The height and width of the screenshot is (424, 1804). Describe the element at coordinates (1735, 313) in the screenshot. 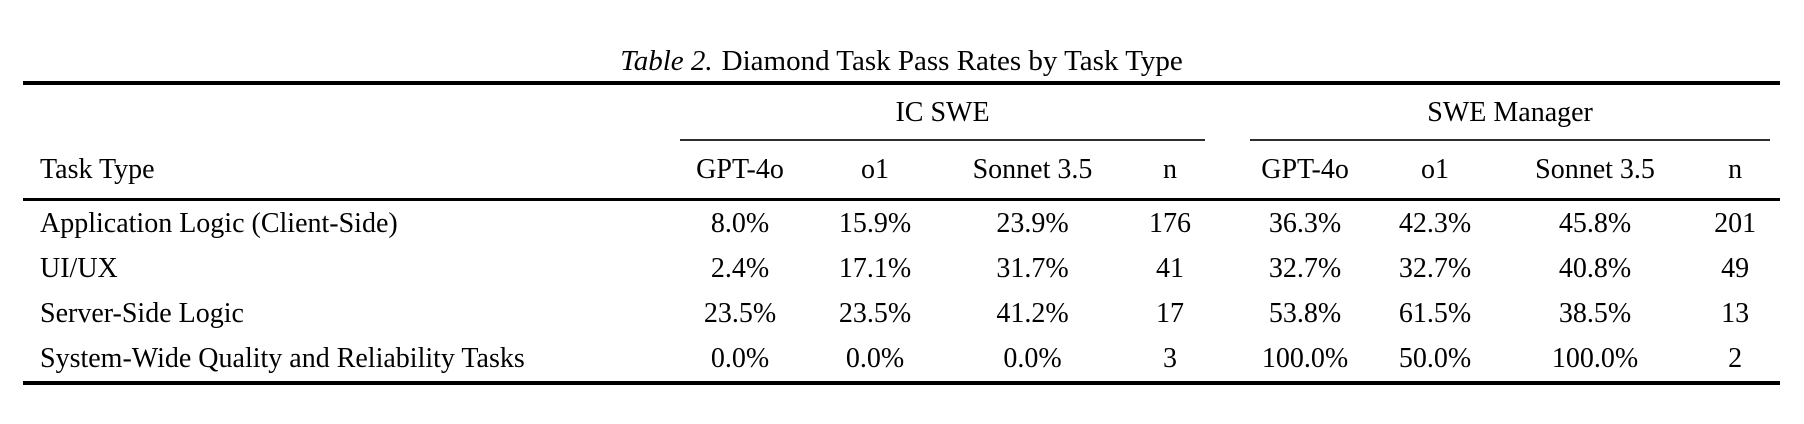

I see `data-cell: 13` at that location.